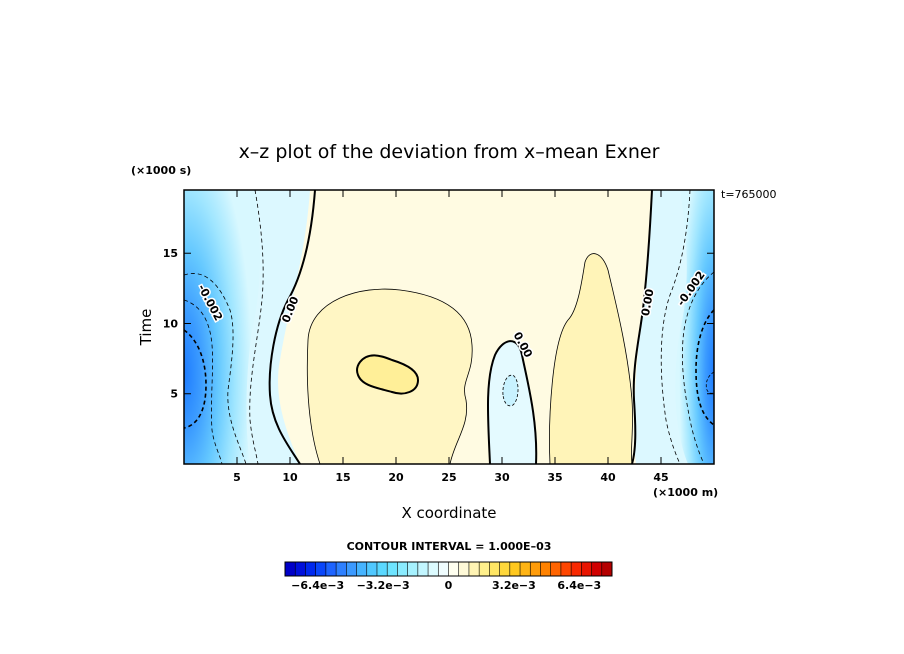  Describe the element at coordinates (292, 327) in the screenshot. I see `contour-zero-left` at that location.